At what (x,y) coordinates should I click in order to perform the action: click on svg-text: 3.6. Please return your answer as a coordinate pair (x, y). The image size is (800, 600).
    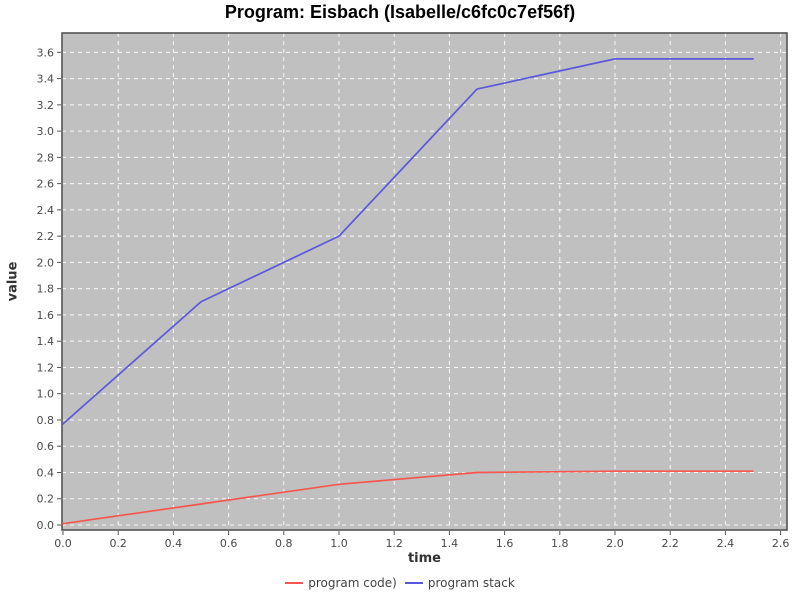
    Looking at the image, I should click on (46, 52).